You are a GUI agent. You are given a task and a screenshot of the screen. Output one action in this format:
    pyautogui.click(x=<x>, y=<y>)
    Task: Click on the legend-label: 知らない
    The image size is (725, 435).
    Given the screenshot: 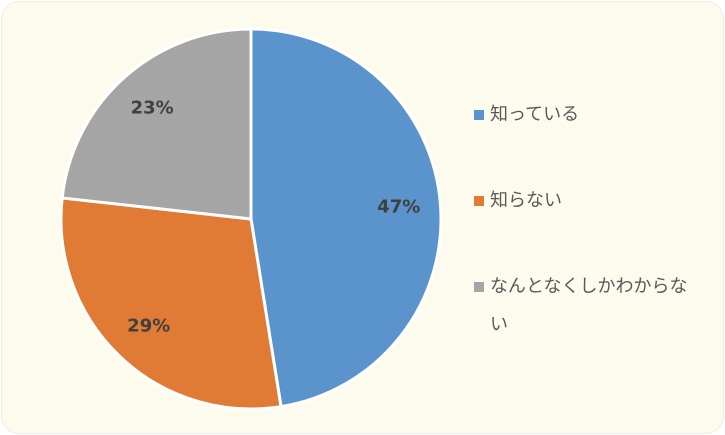 What is the action you would take?
    pyautogui.click(x=526, y=200)
    